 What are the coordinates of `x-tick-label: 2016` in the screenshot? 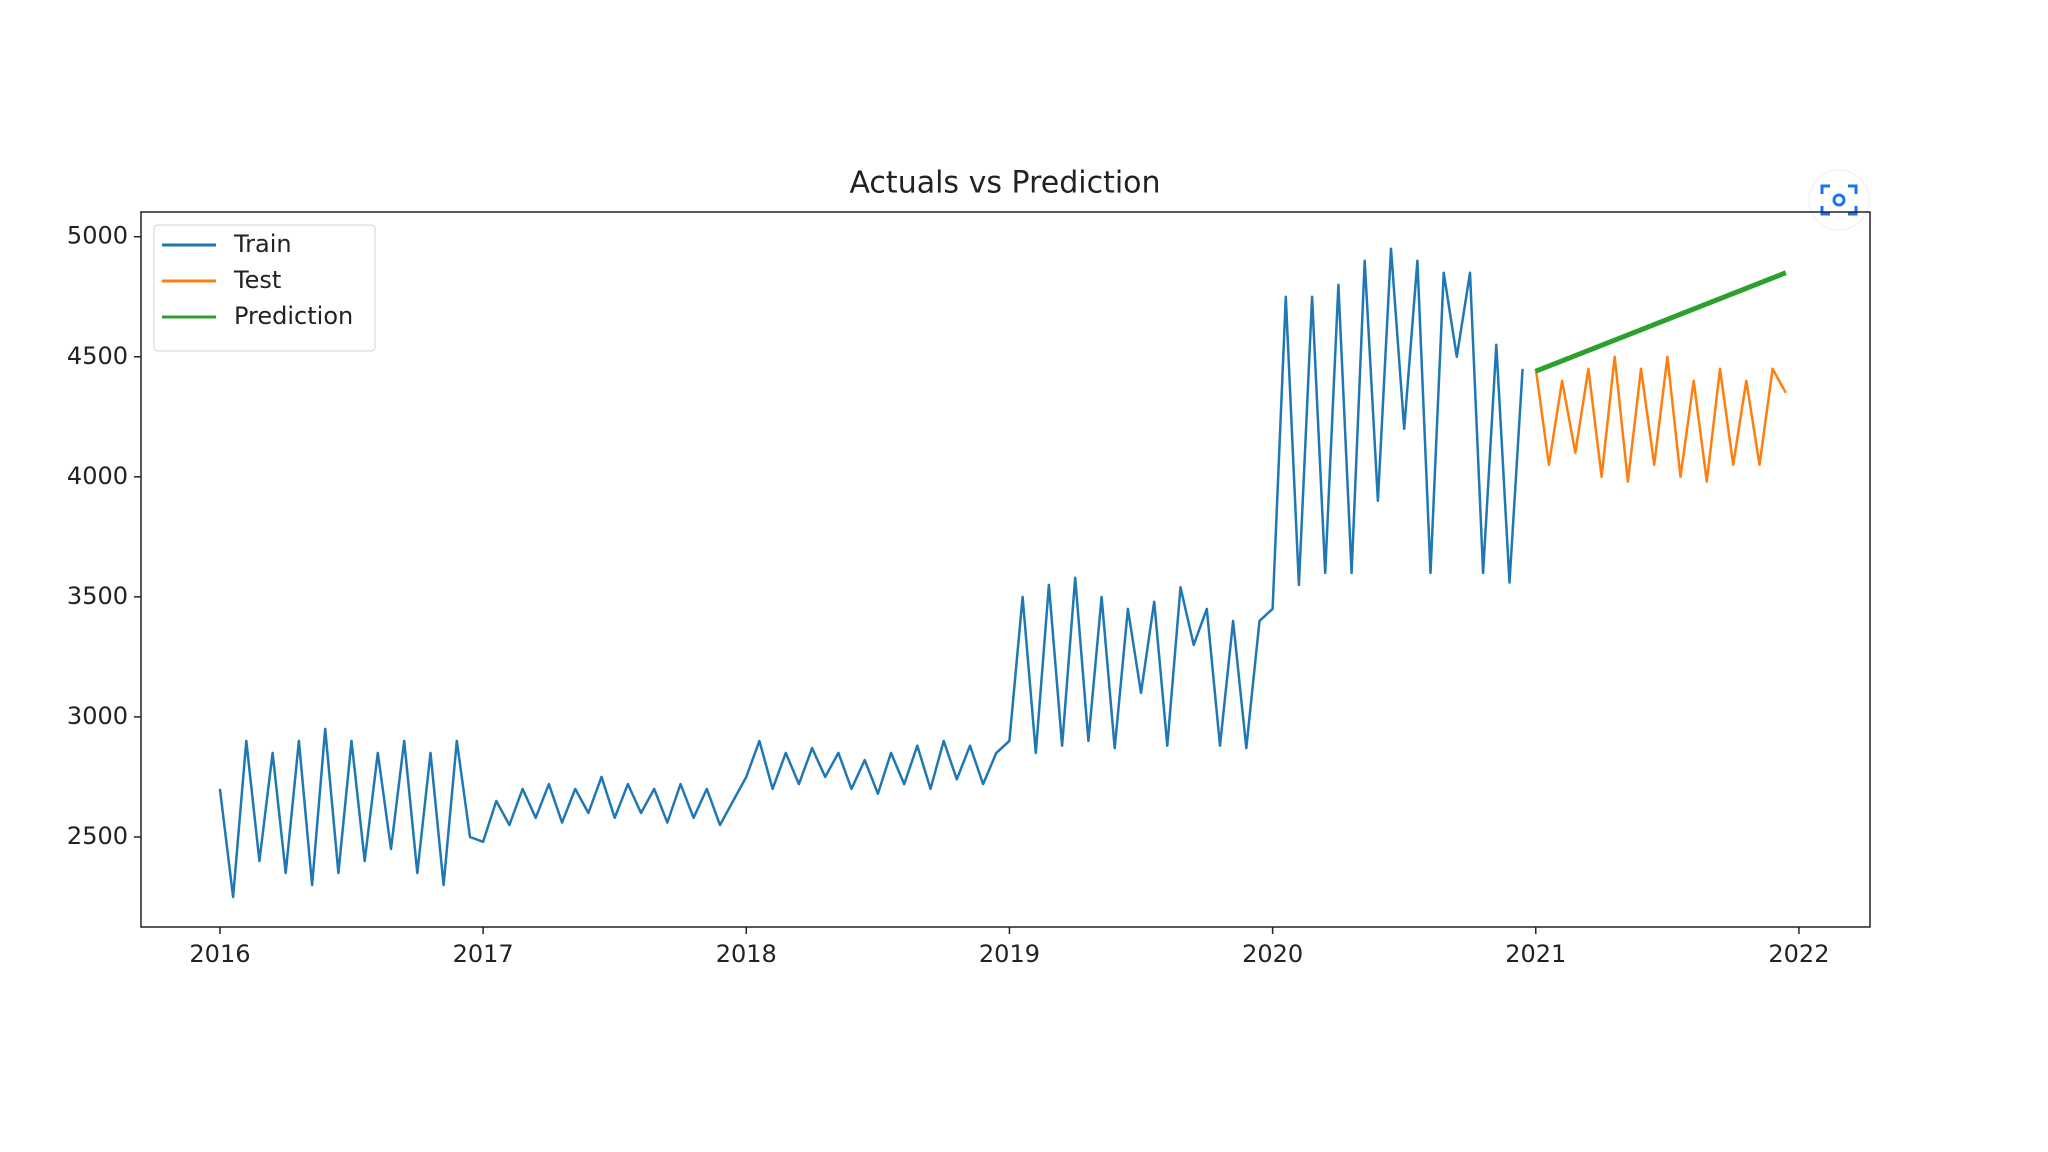 It's located at (219, 954).